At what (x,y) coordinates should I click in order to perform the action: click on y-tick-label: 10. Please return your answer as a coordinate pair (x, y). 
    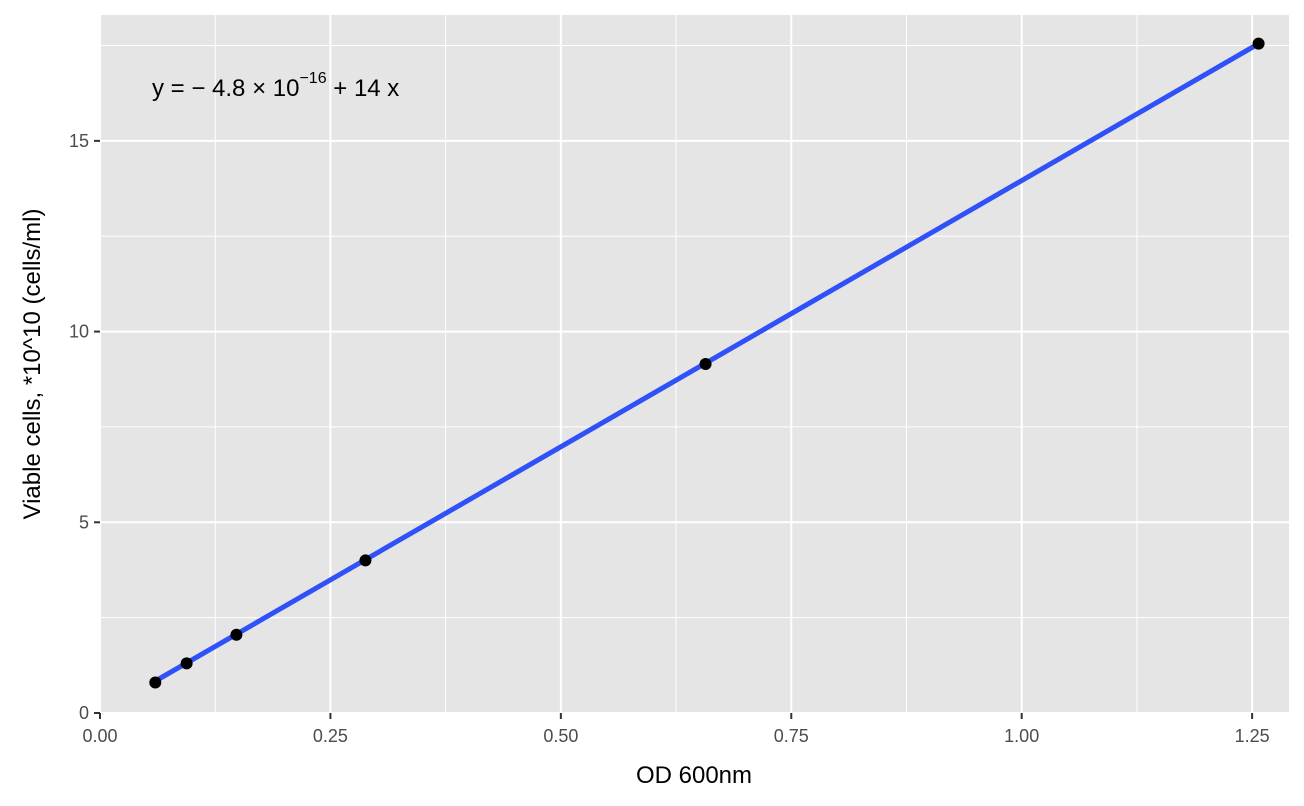
    Looking at the image, I should click on (79, 332).